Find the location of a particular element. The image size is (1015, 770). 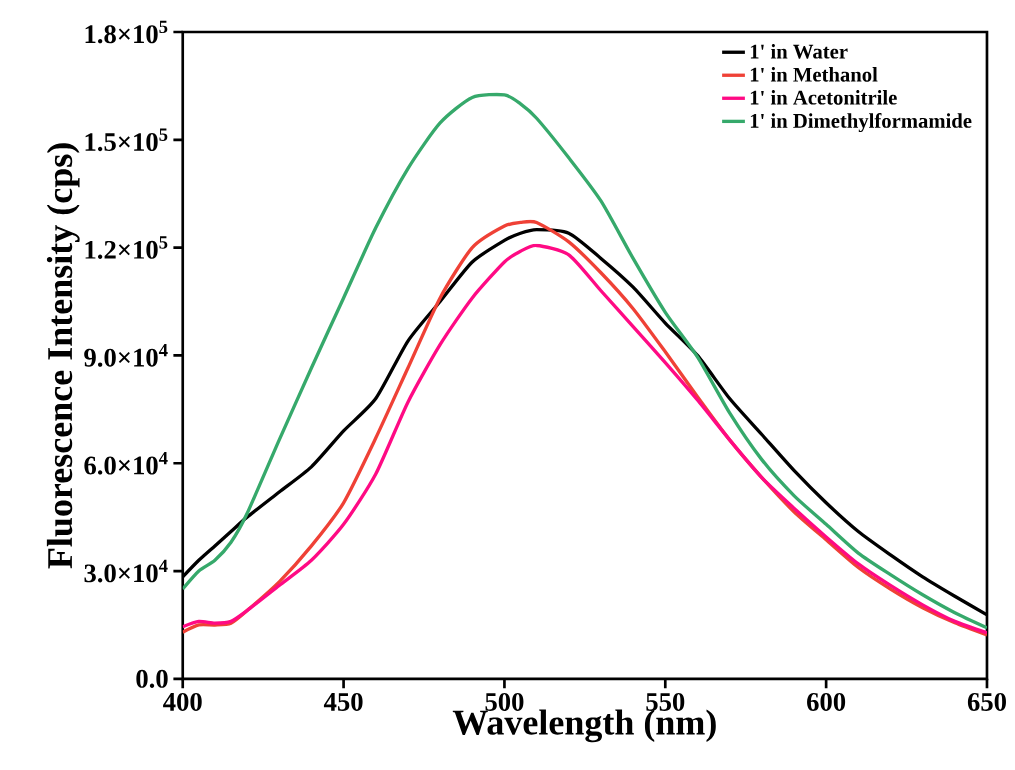

legend-label: 1' in Dimethylformamide is located at coordinates (861, 123).